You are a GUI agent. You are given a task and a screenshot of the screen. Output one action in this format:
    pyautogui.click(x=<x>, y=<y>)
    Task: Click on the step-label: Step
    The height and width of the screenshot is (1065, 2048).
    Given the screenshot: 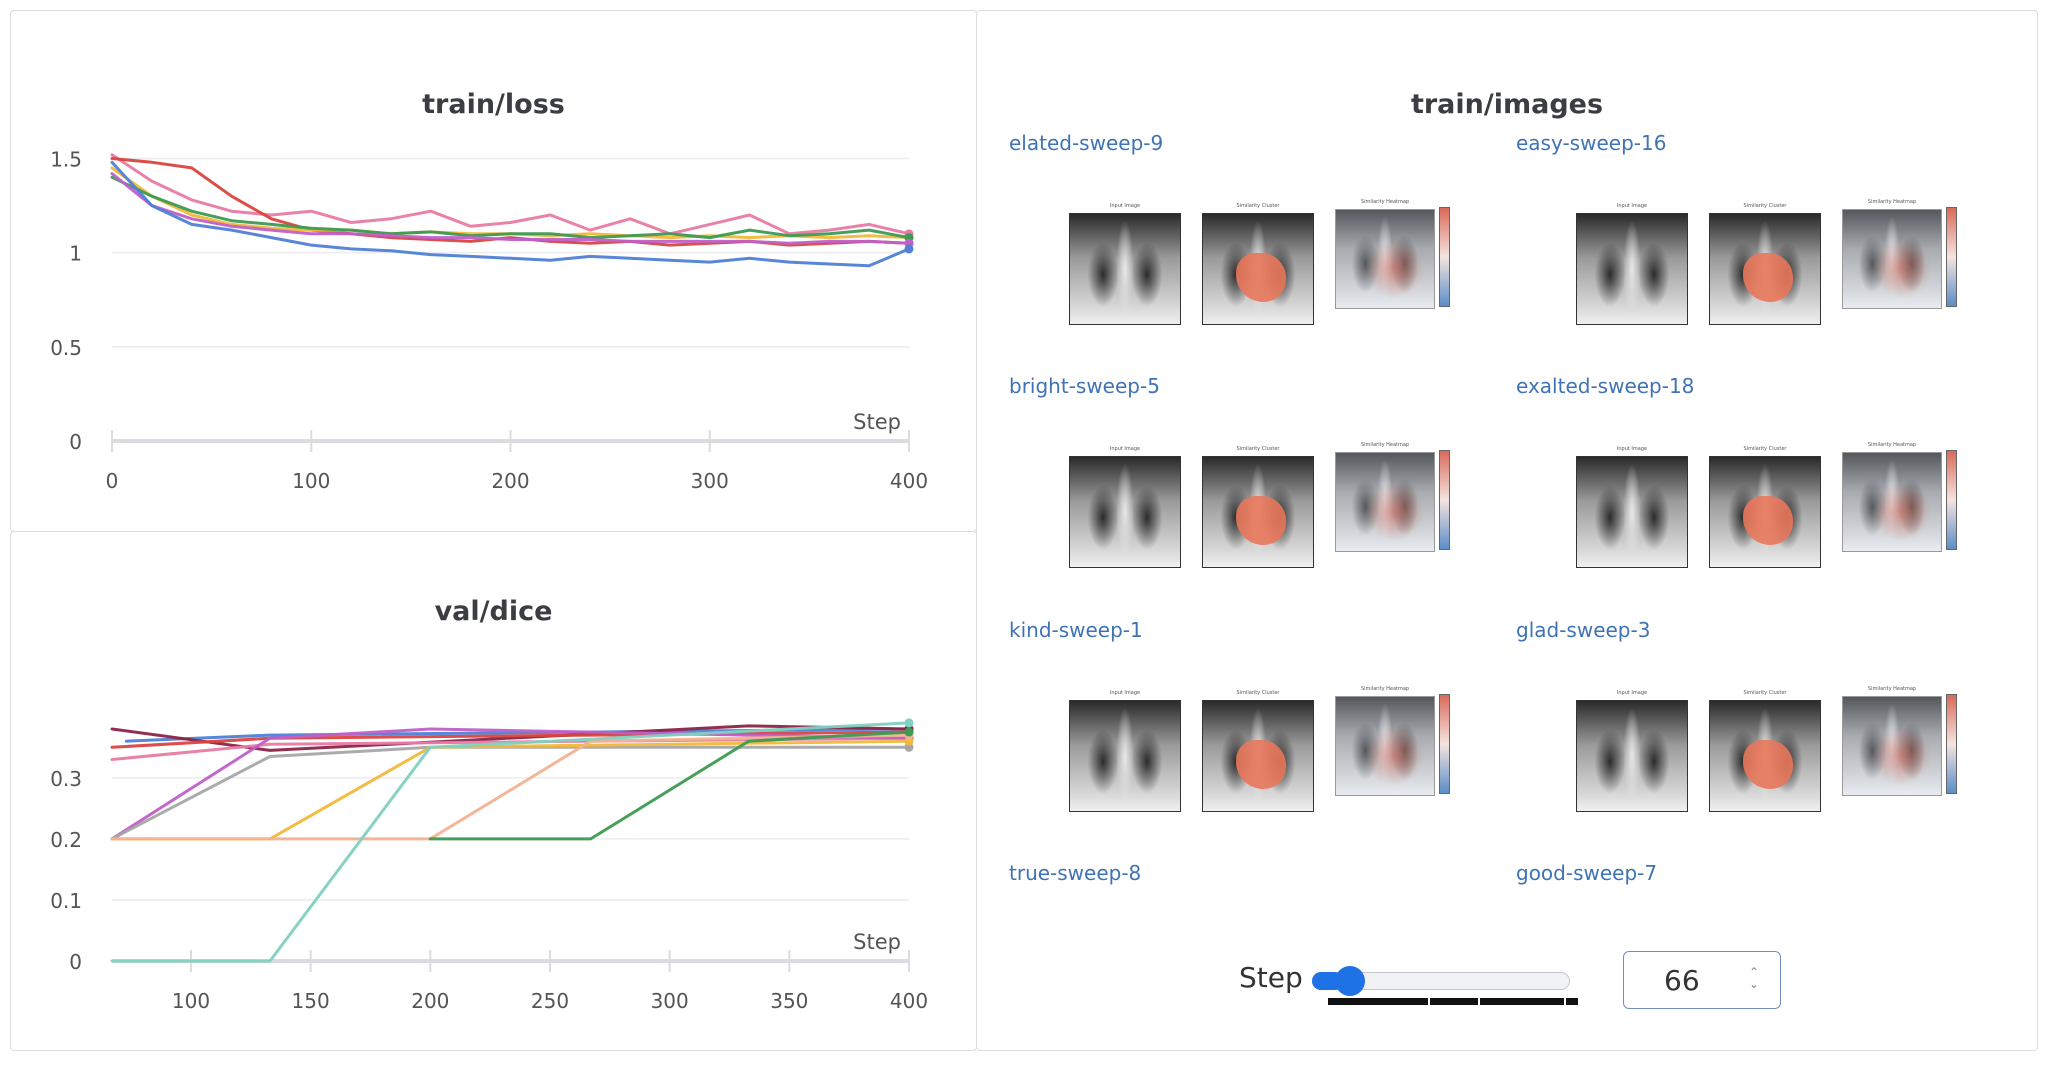 What is the action you would take?
    pyautogui.click(x=1271, y=977)
    